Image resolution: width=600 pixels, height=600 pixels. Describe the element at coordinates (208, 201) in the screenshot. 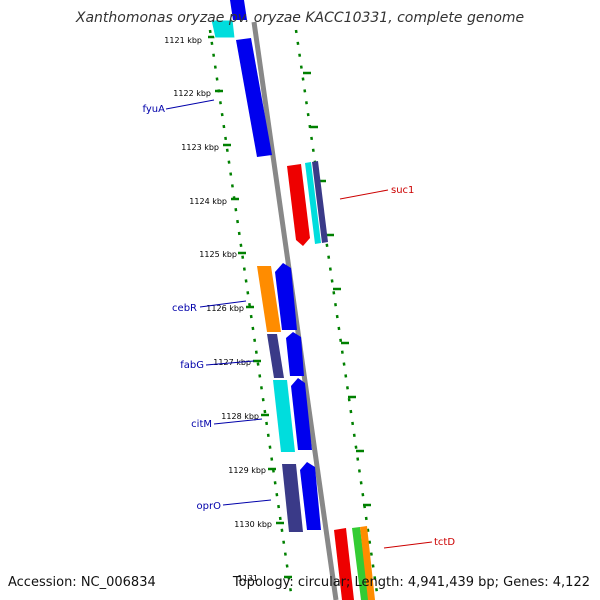

I see `tick-label: 1124 kbp` at that location.